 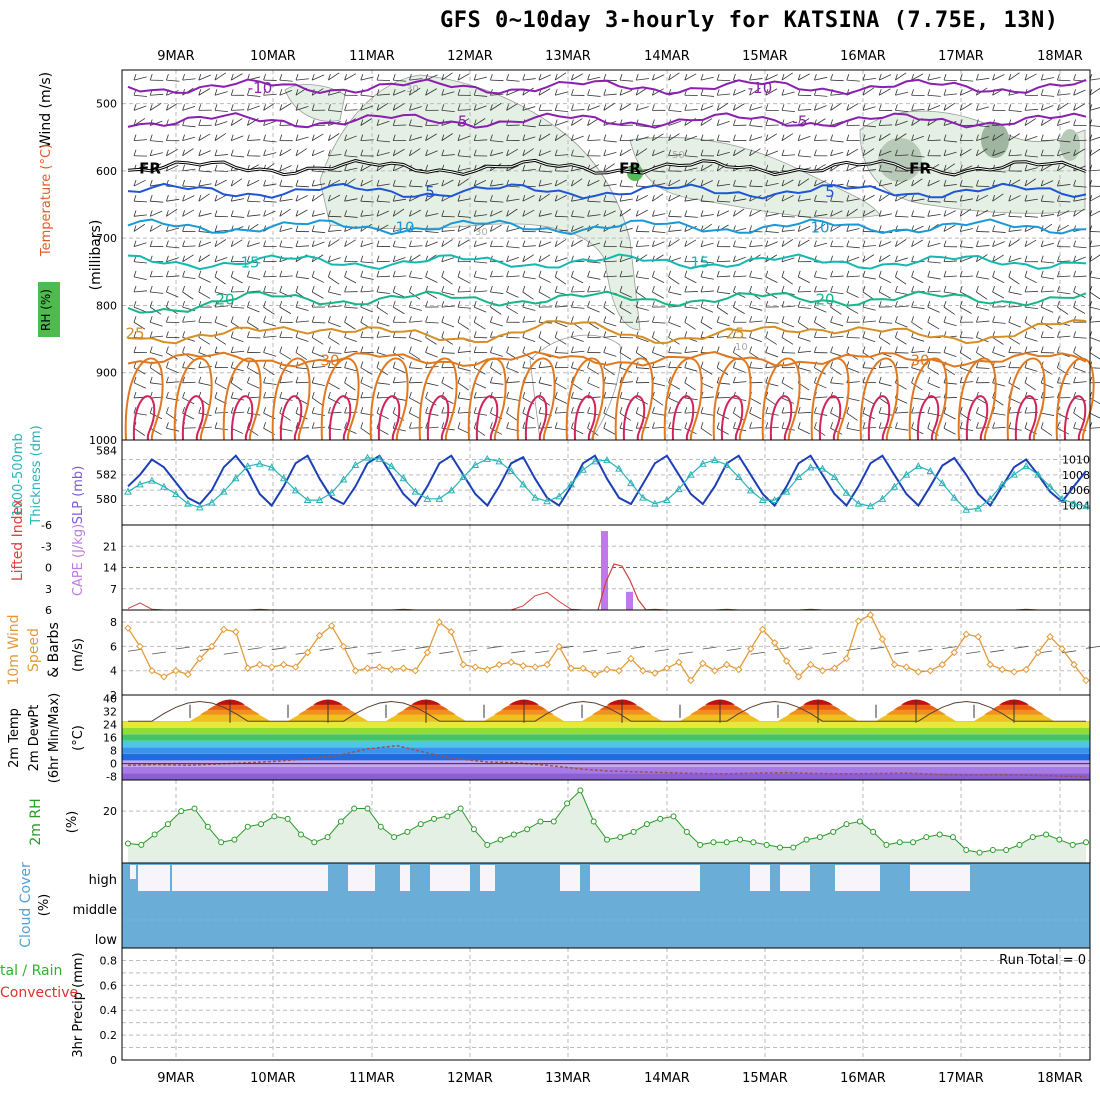 What do you see at coordinates (606, 737) in the screenshot?
I see `temp-color-band` at bounding box center [606, 737].